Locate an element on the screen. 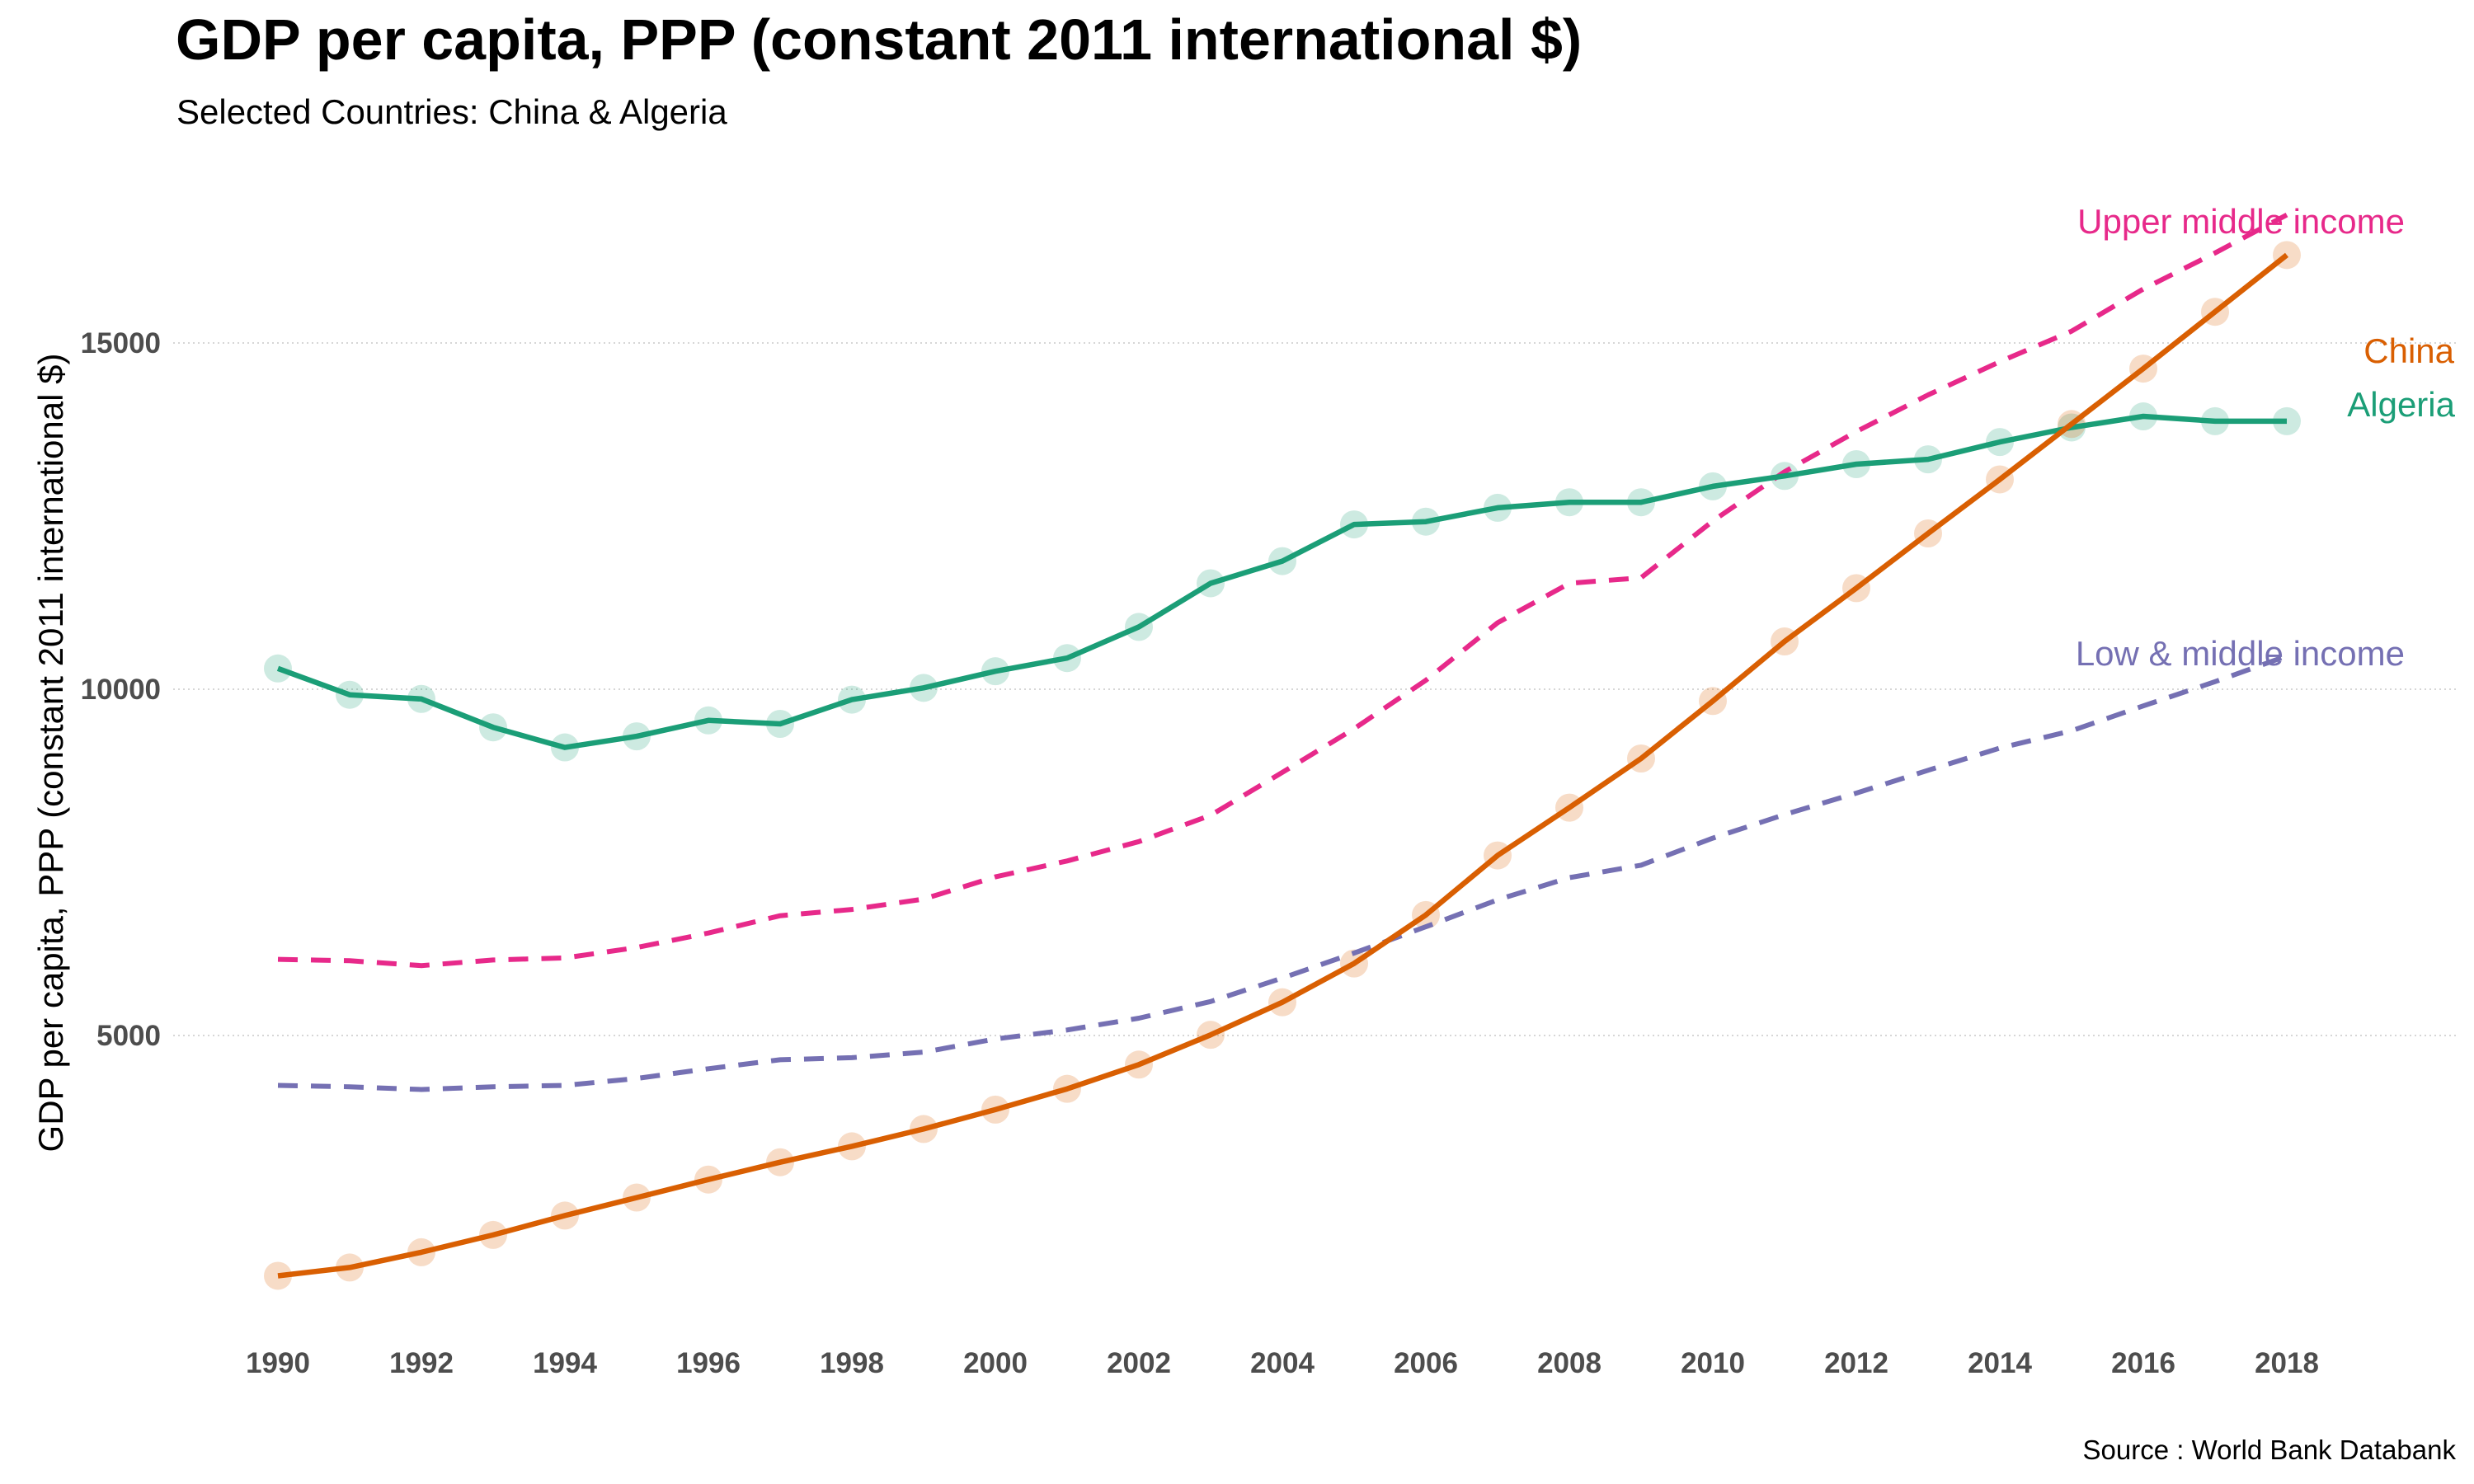 Image resolution: width=2474 pixels, height=1484 pixels. x-tick-label: 2010 is located at coordinates (1713, 1363).